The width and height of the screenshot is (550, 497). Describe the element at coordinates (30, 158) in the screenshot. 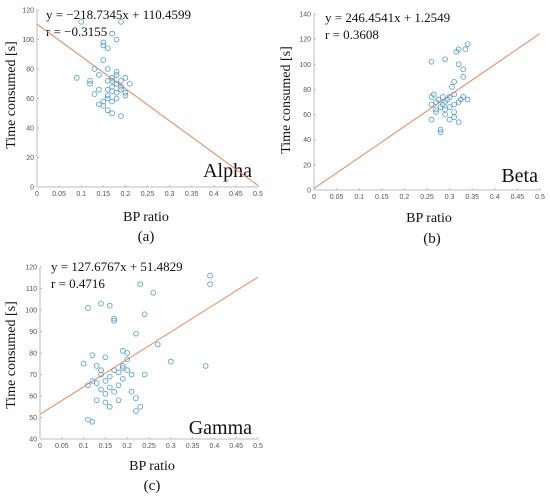

I see `y-tick-label-alpha: 20` at that location.